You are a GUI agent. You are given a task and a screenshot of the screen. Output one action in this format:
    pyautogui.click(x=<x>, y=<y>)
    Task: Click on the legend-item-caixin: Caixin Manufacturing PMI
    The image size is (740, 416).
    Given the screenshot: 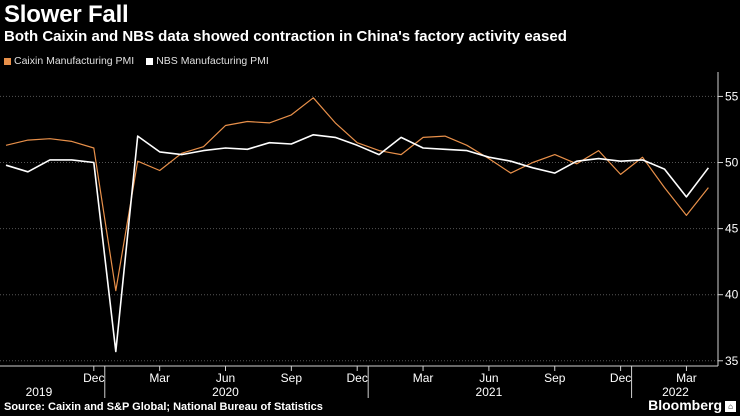 What is the action you would take?
    pyautogui.click(x=69, y=61)
    